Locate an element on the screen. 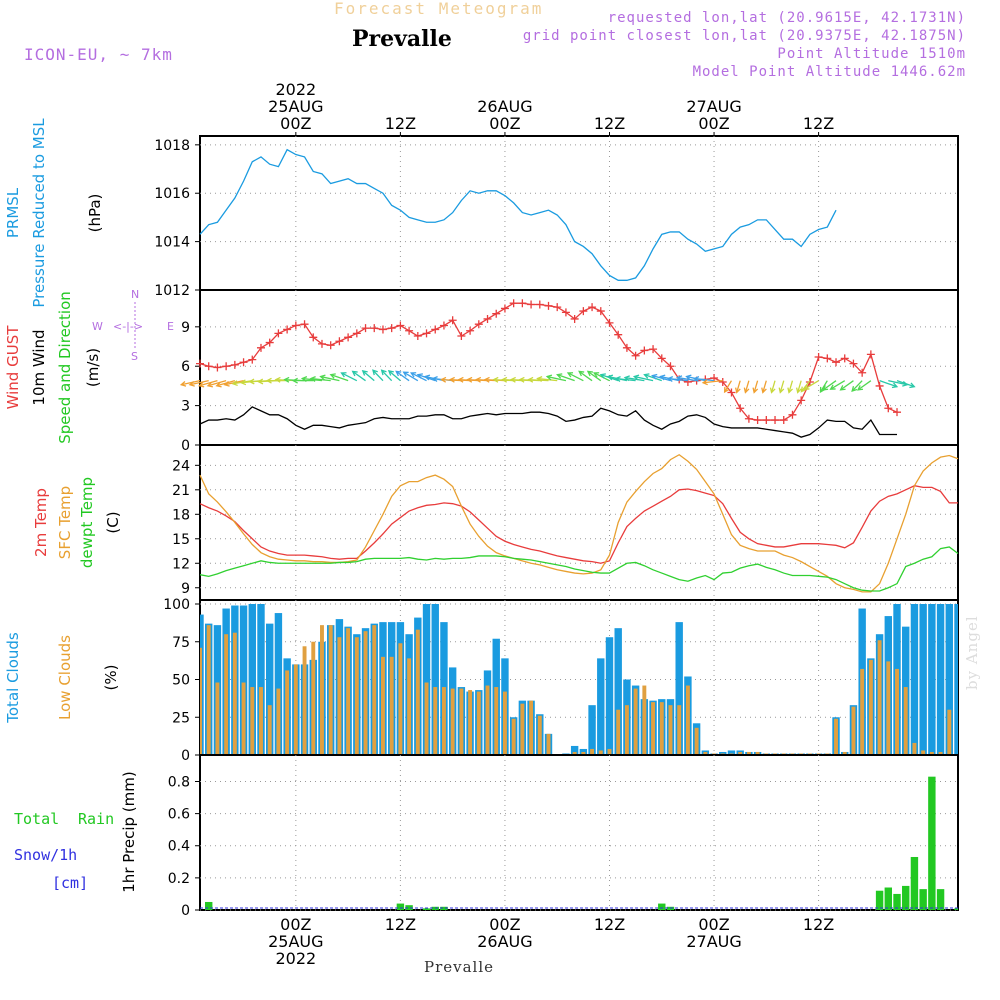  panel-frame is located at coordinates (579, 213).